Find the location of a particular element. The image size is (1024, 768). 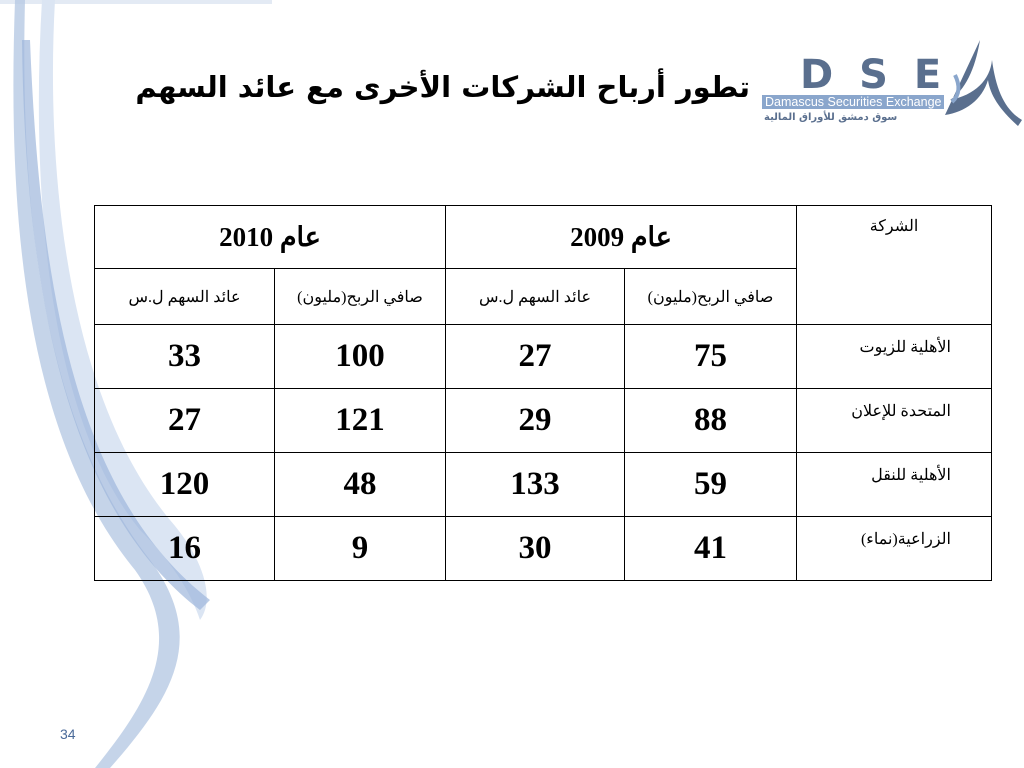

value-cell: 121 is located at coordinates (360, 420).